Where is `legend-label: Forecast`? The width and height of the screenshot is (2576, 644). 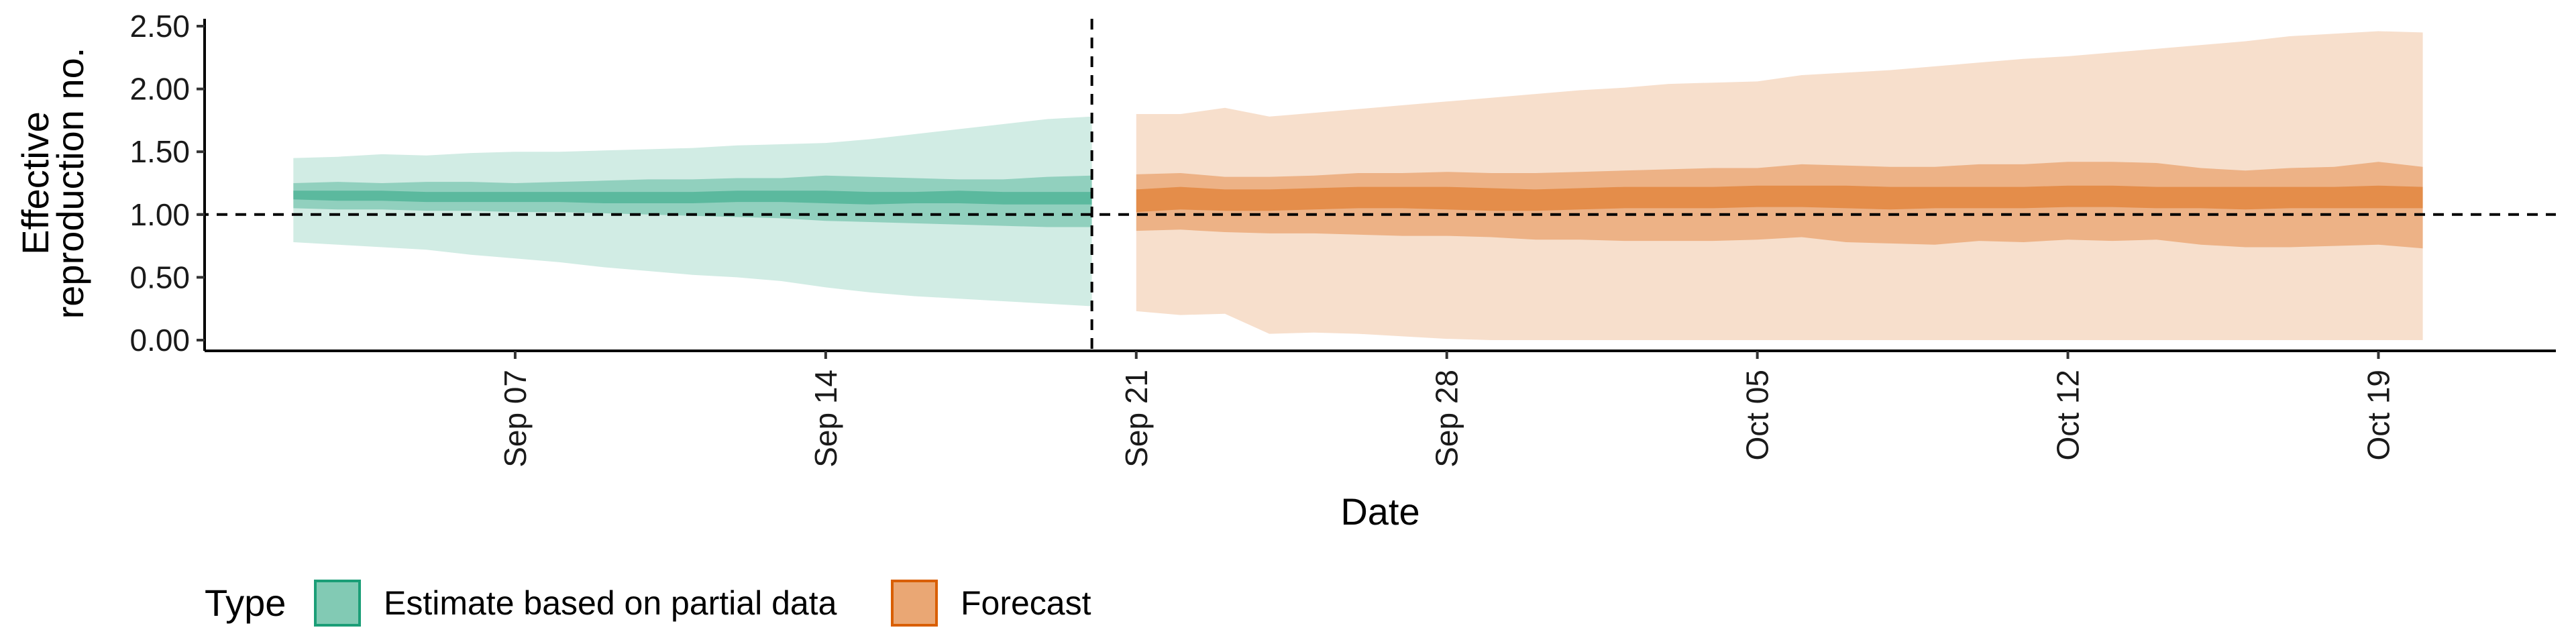 legend-label: Forecast is located at coordinates (1026, 603).